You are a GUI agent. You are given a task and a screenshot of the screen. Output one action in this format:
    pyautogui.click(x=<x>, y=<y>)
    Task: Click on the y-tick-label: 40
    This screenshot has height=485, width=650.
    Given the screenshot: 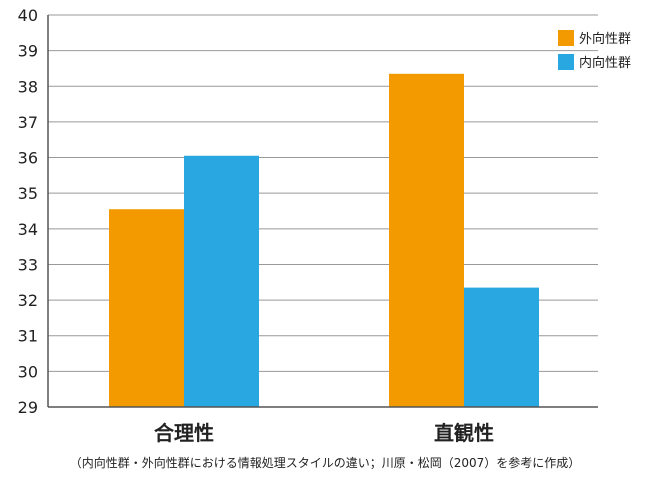 What is the action you would take?
    pyautogui.click(x=28, y=15)
    